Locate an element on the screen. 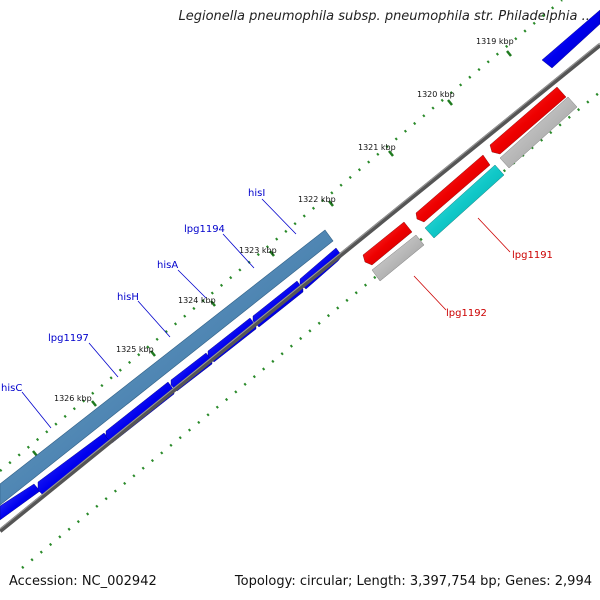  tick-label: 1324 kbp is located at coordinates (197, 300).